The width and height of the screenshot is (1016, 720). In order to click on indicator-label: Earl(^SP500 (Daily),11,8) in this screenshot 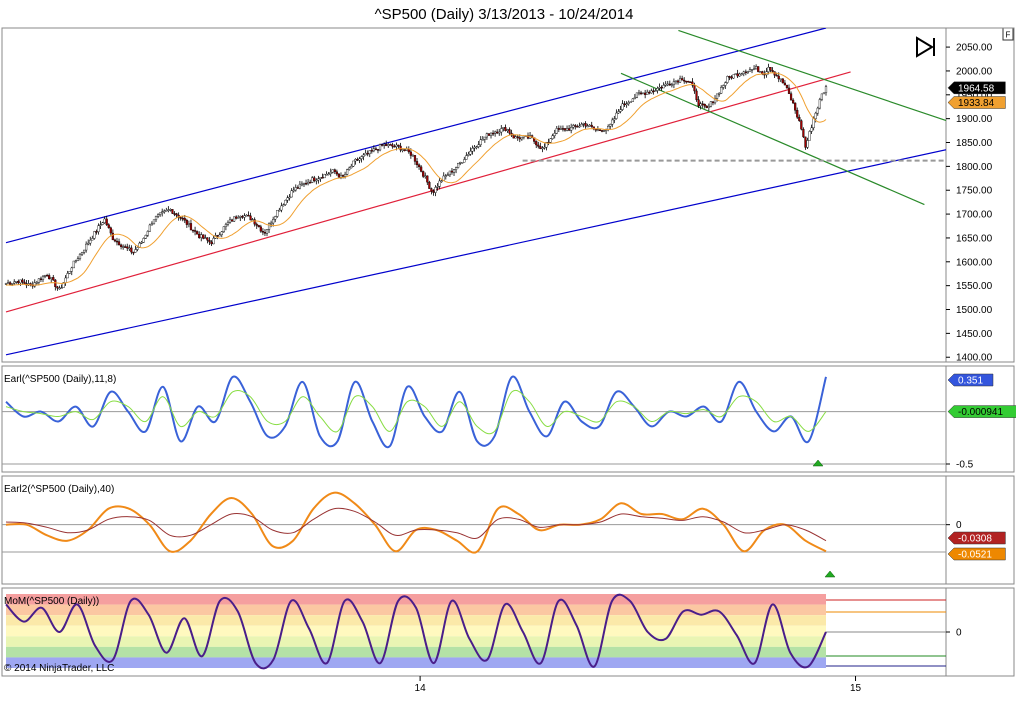, I will do `click(60, 379)`.